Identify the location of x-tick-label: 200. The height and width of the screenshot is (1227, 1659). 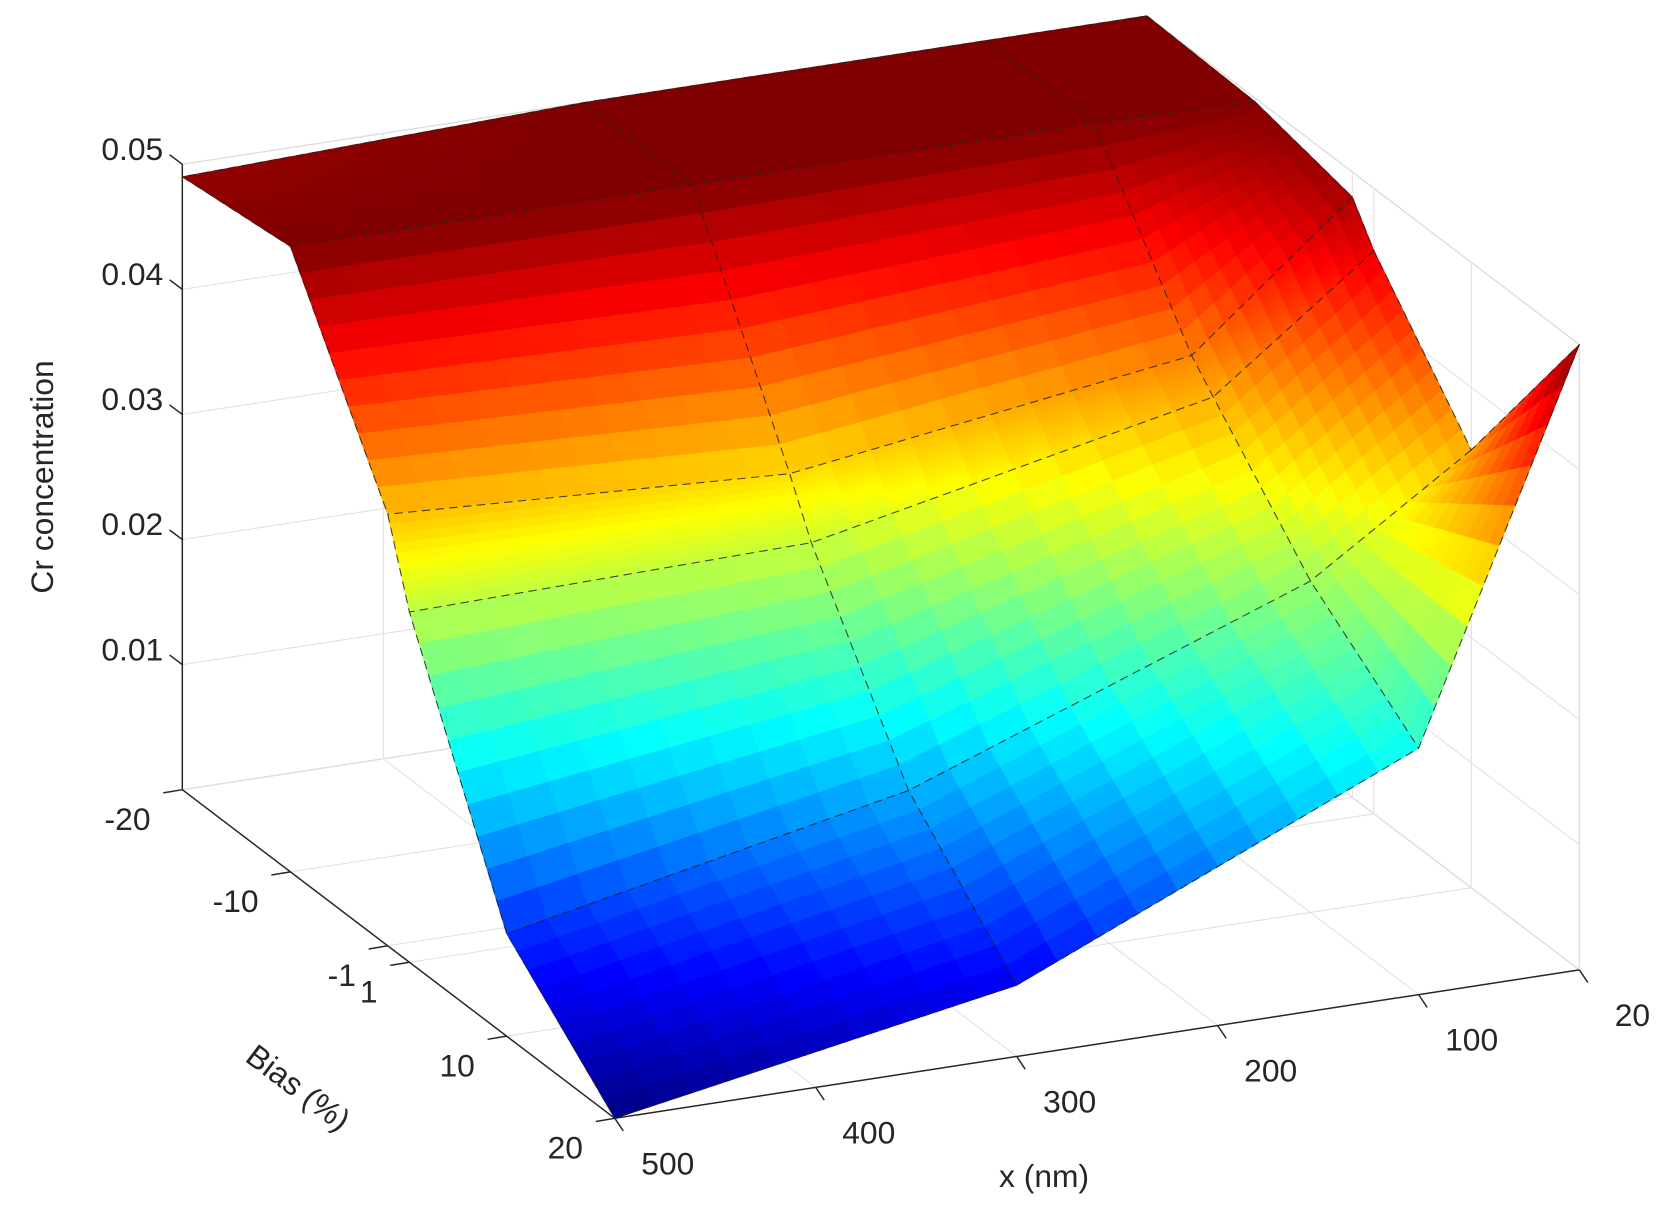
(1270, 1071).